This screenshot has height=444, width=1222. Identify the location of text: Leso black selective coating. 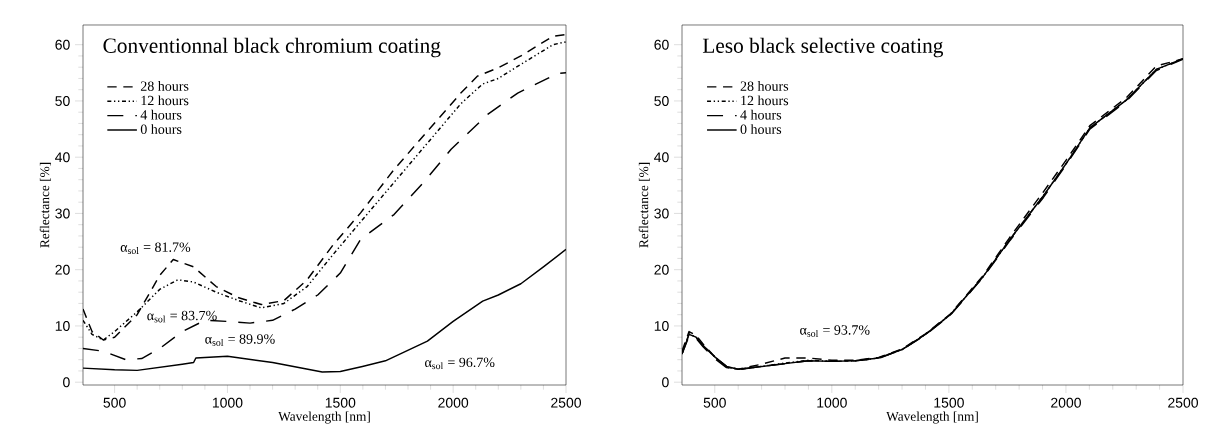
(823, 47).